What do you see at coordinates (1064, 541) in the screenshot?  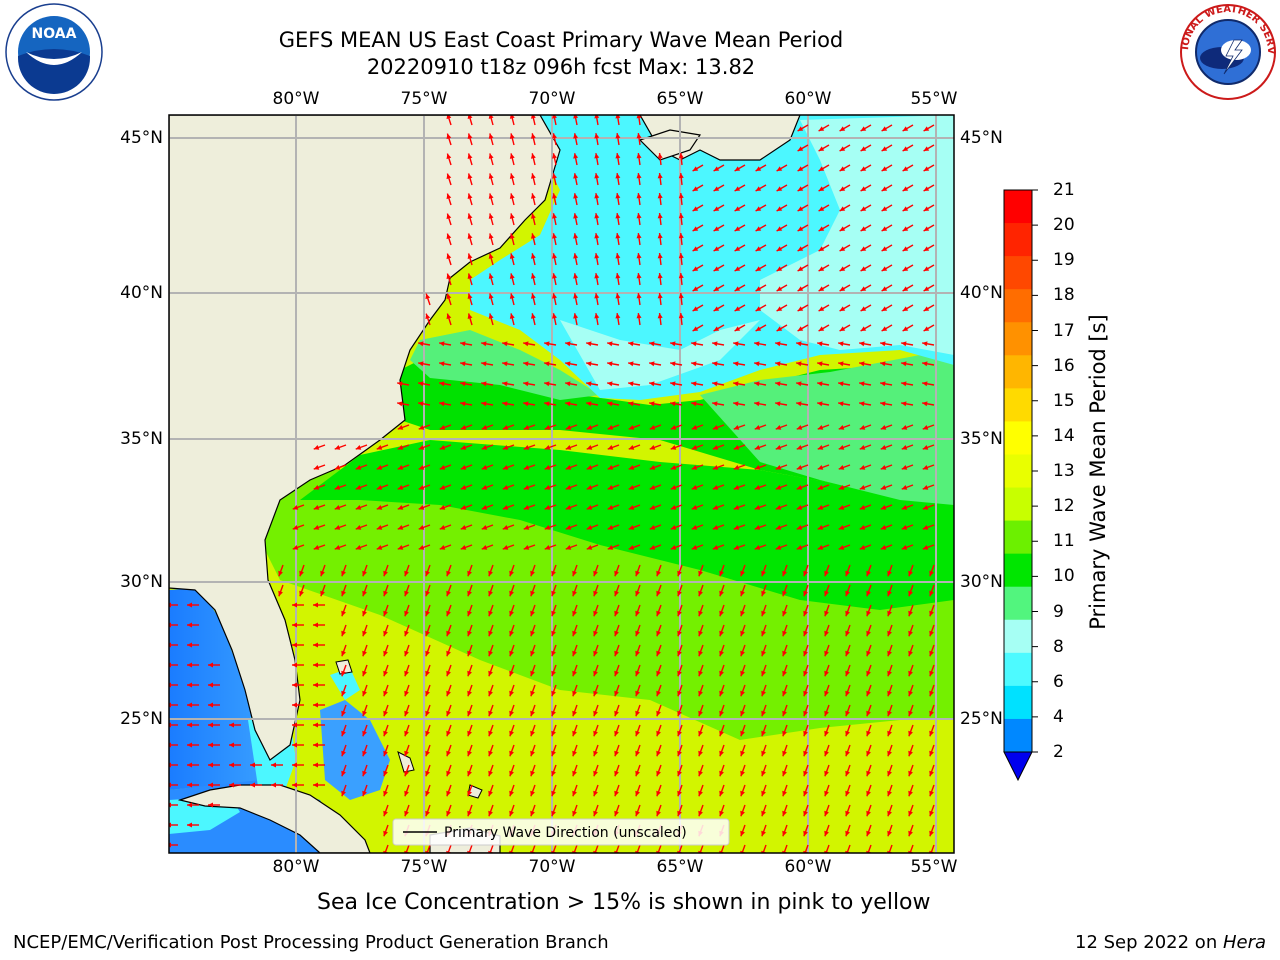 I see `colorbar-tick-label: 11` at bounding box center [1064, 541].